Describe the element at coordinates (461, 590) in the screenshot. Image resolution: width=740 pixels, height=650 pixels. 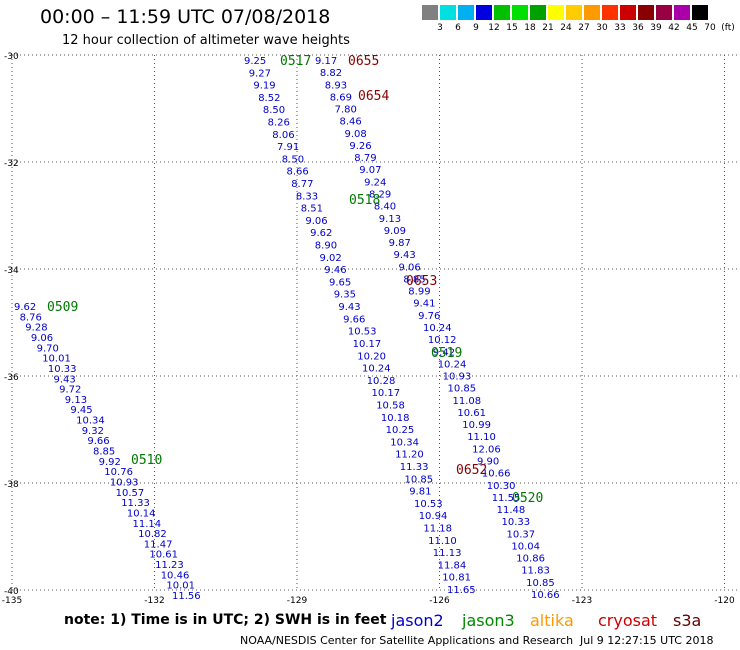
I see `swh-value: 11.65` at that location.